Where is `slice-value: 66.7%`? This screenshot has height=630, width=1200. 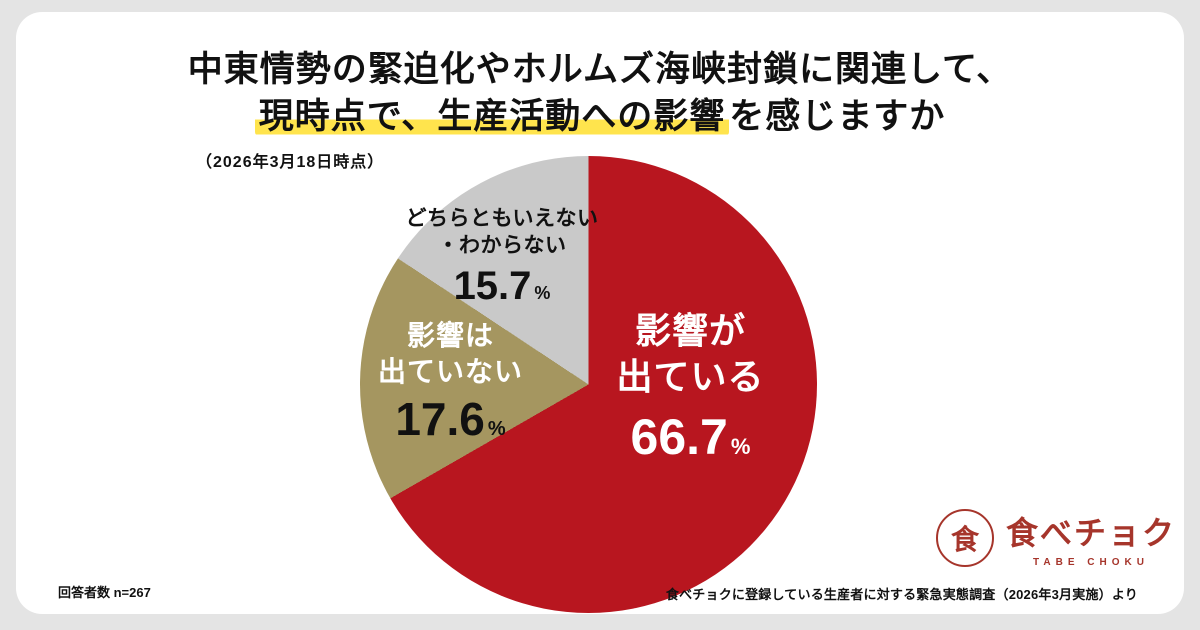 slice-value: 66.7% is located at coordinates (690, 437).